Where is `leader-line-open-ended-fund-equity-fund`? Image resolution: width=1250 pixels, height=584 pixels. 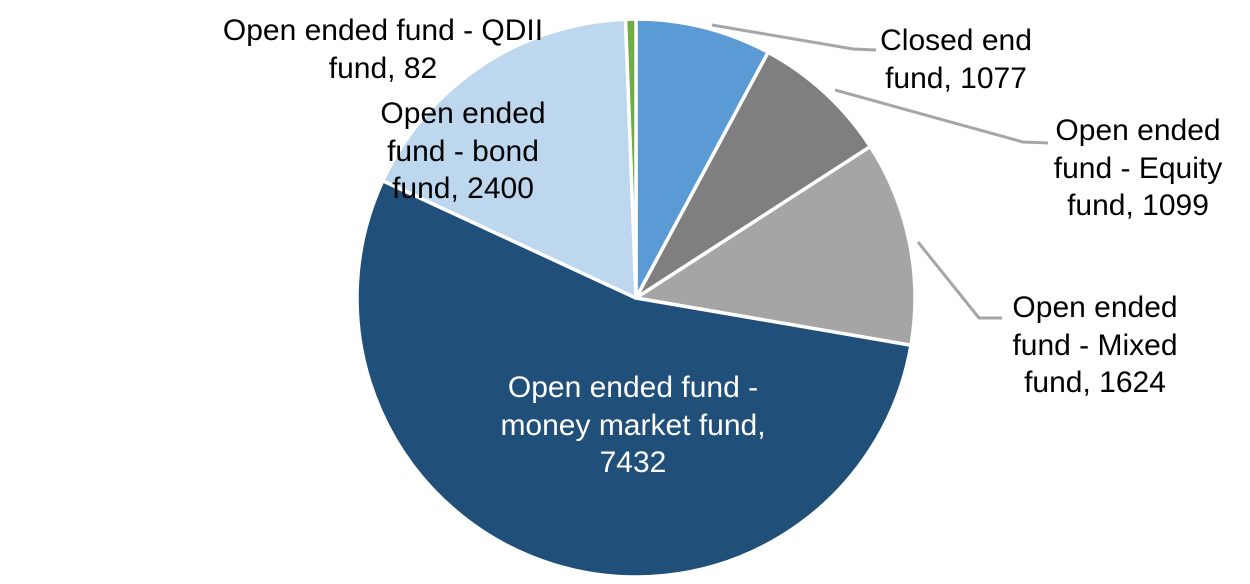 leader-line-open-ended-fund-equity-fund is located at coordinates (941, 116).